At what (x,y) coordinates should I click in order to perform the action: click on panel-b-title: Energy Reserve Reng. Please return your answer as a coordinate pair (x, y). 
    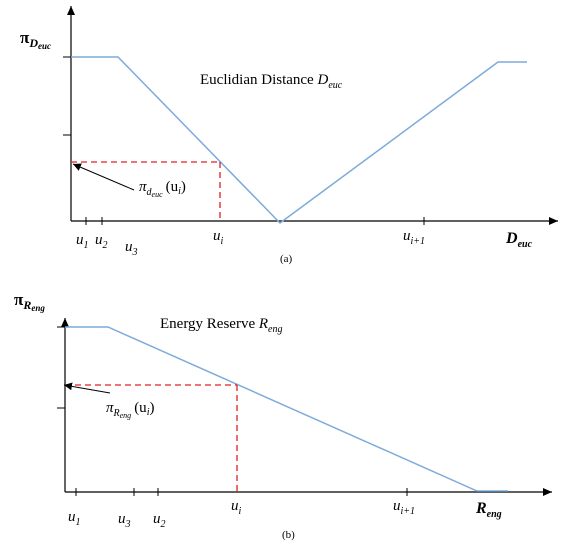
    Looking at the image, I should click on (221, 325).